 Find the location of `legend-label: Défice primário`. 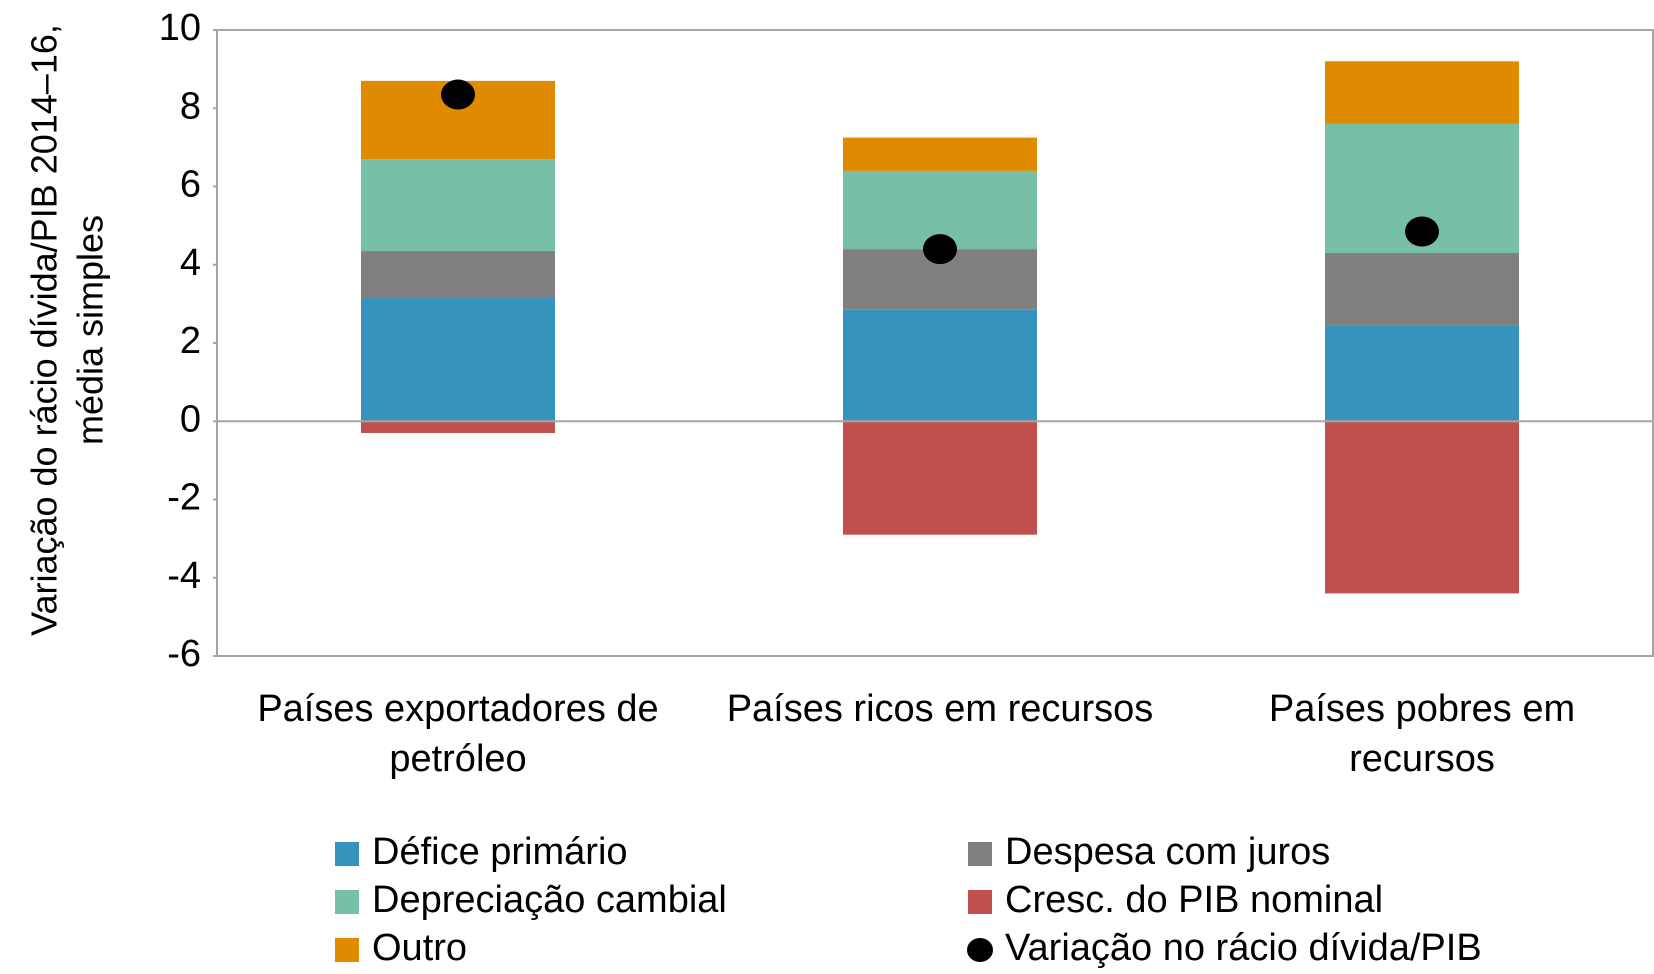

legend-label: Défice primário is located at coordinates (500, 852).